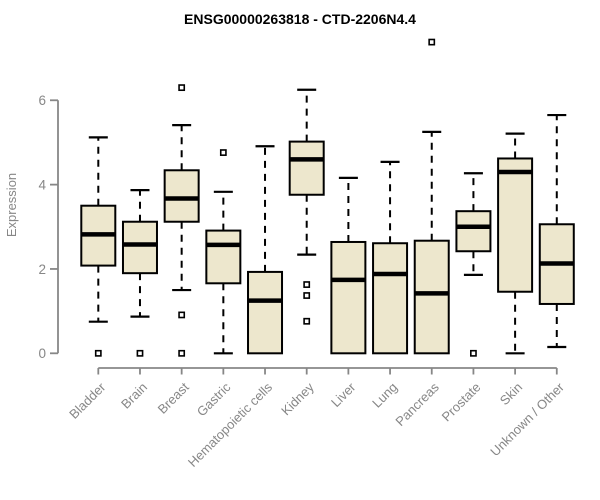 Image resolution: width=600 pixels, height=500 pixels. Describe the element at coordinates (214, 399) in the screenshot. I see `x-category-label: Gastric` at that location.